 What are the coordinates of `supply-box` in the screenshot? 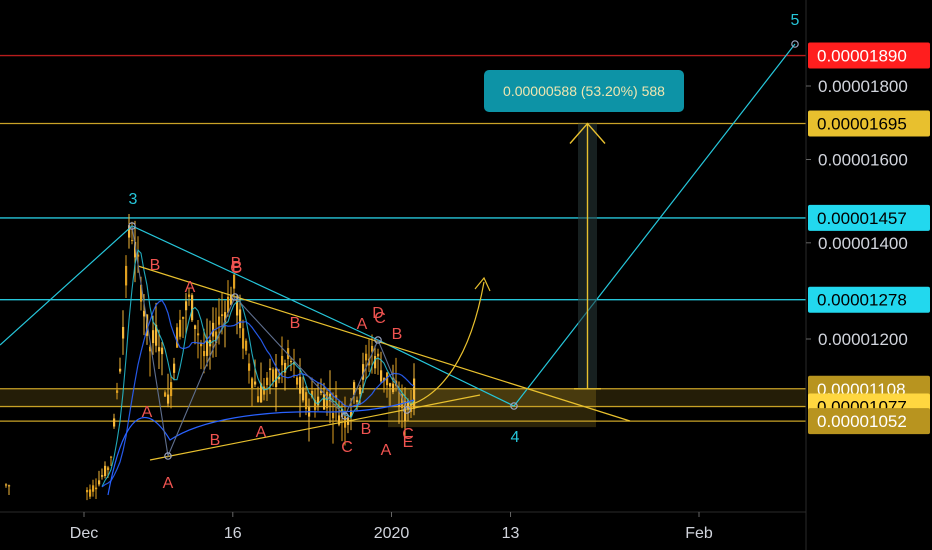 It's located at (492, 408).